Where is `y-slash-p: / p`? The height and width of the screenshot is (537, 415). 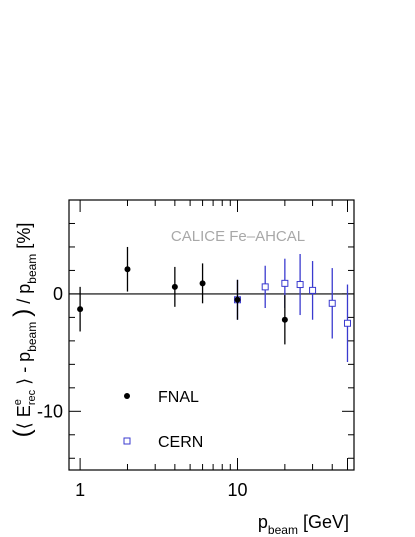 y-slash-p: / p is located at coordinates (24, 296).